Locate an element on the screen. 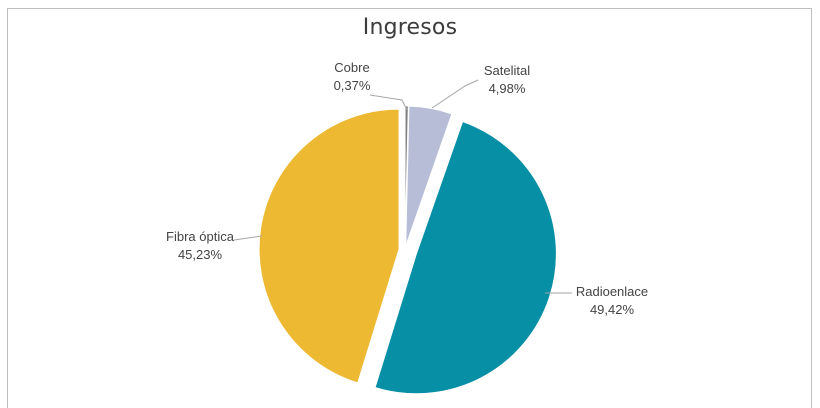 This screenshot has width=820, height=408. slice-percent-fibra-ptica: 45,23% is located at coordinates (200, 254).